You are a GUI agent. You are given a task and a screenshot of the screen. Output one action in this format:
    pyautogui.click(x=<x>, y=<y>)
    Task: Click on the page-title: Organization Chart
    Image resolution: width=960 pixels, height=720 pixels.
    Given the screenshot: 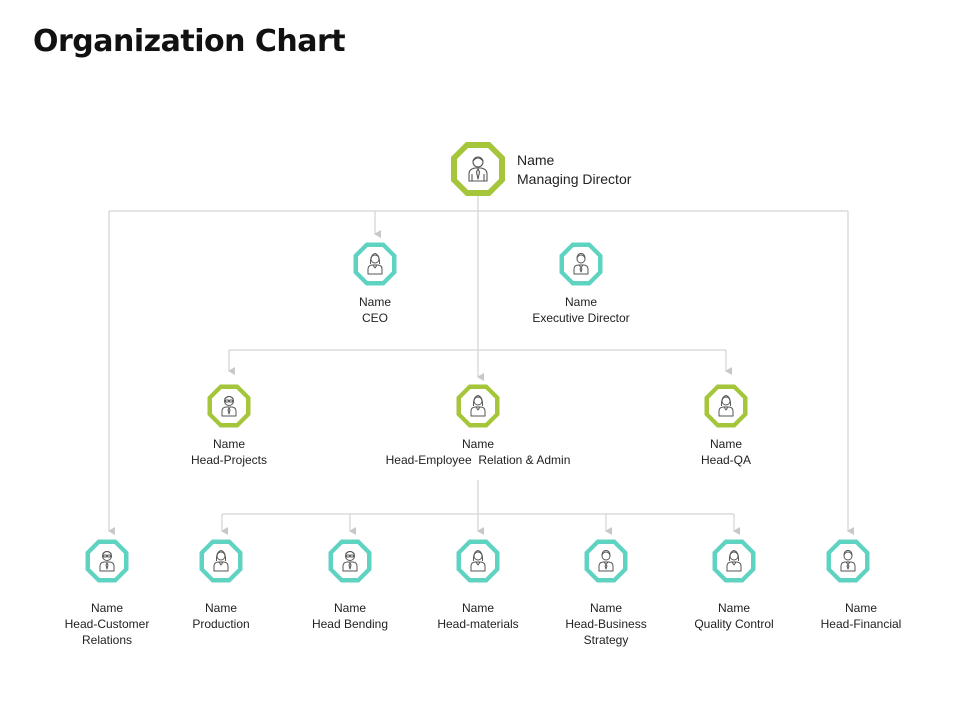 What is the action you would take?
    pyautogui.click(x=189, y=41)
    